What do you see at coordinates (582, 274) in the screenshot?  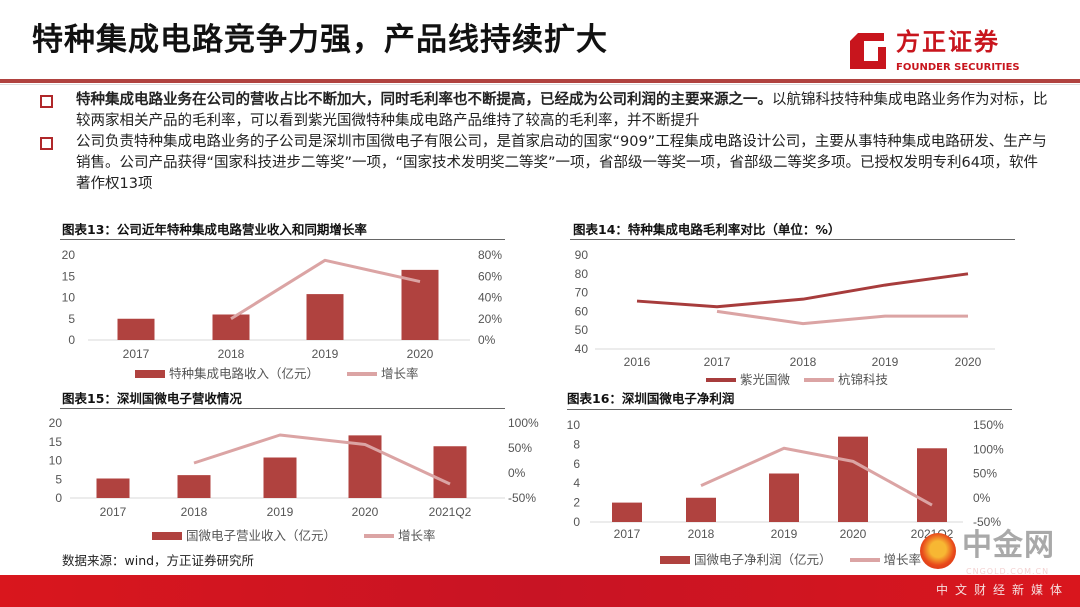 I see `y-tick-label: 80` at bounding box center [582, 274].